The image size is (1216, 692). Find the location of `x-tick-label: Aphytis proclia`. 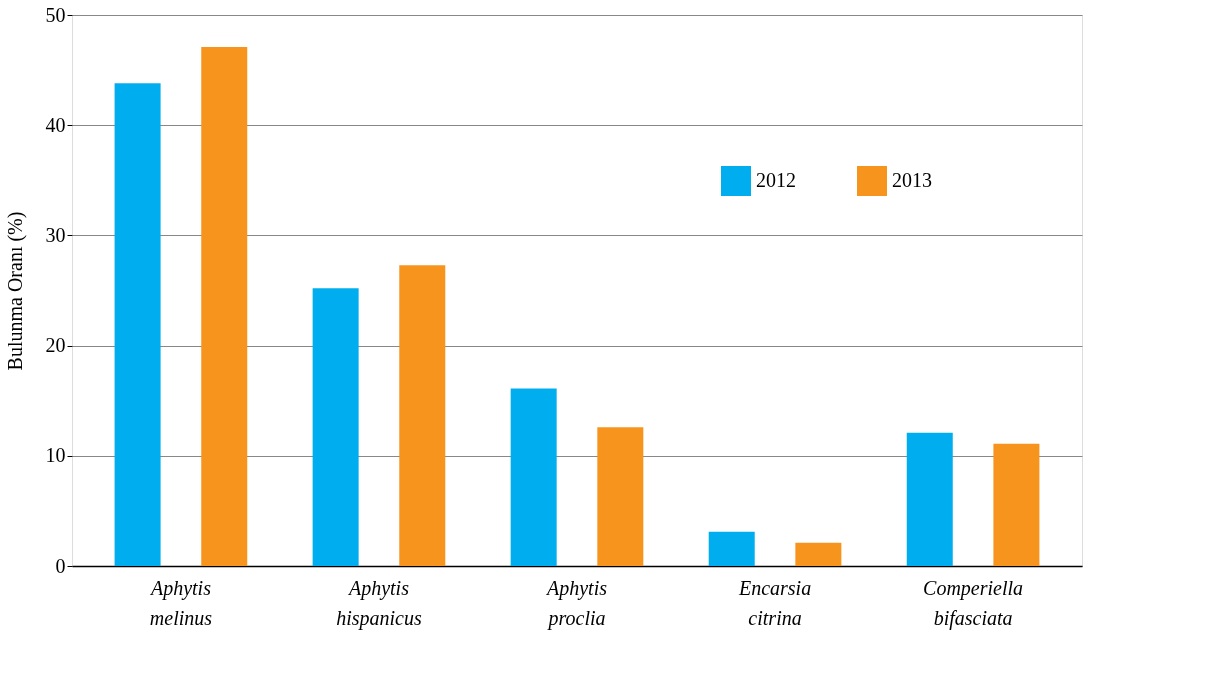

x-tick-label: Aphytis proclia is located at coordinates (576, 603).